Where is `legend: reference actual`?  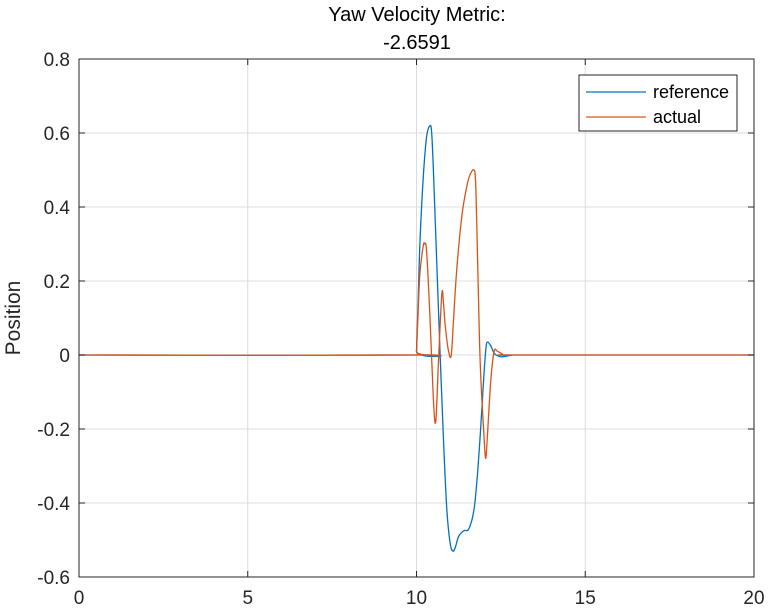
legend: reference actual is located at coordinates (658, 103).